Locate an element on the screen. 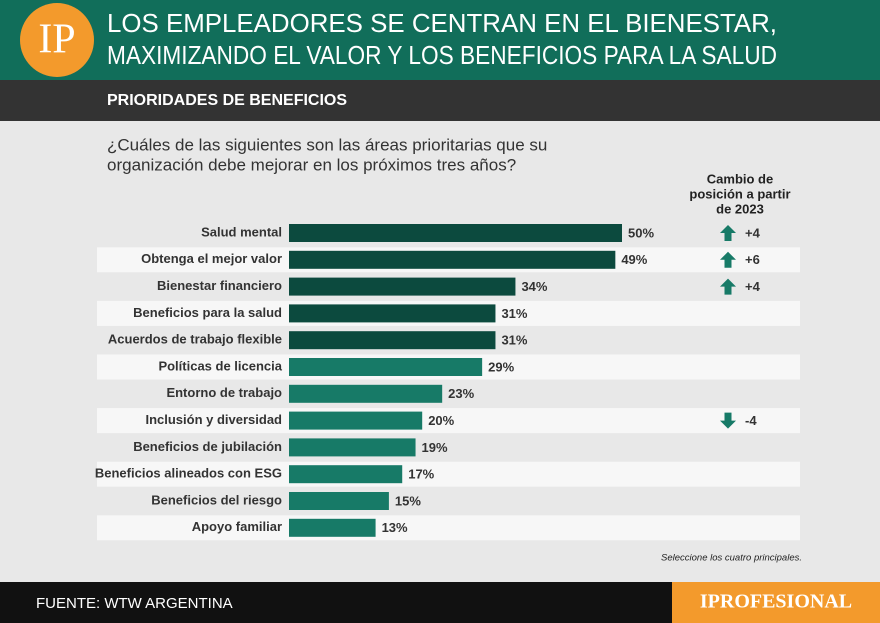 The image size is (880, 623). brand-box is located at coordinates (776, 602).